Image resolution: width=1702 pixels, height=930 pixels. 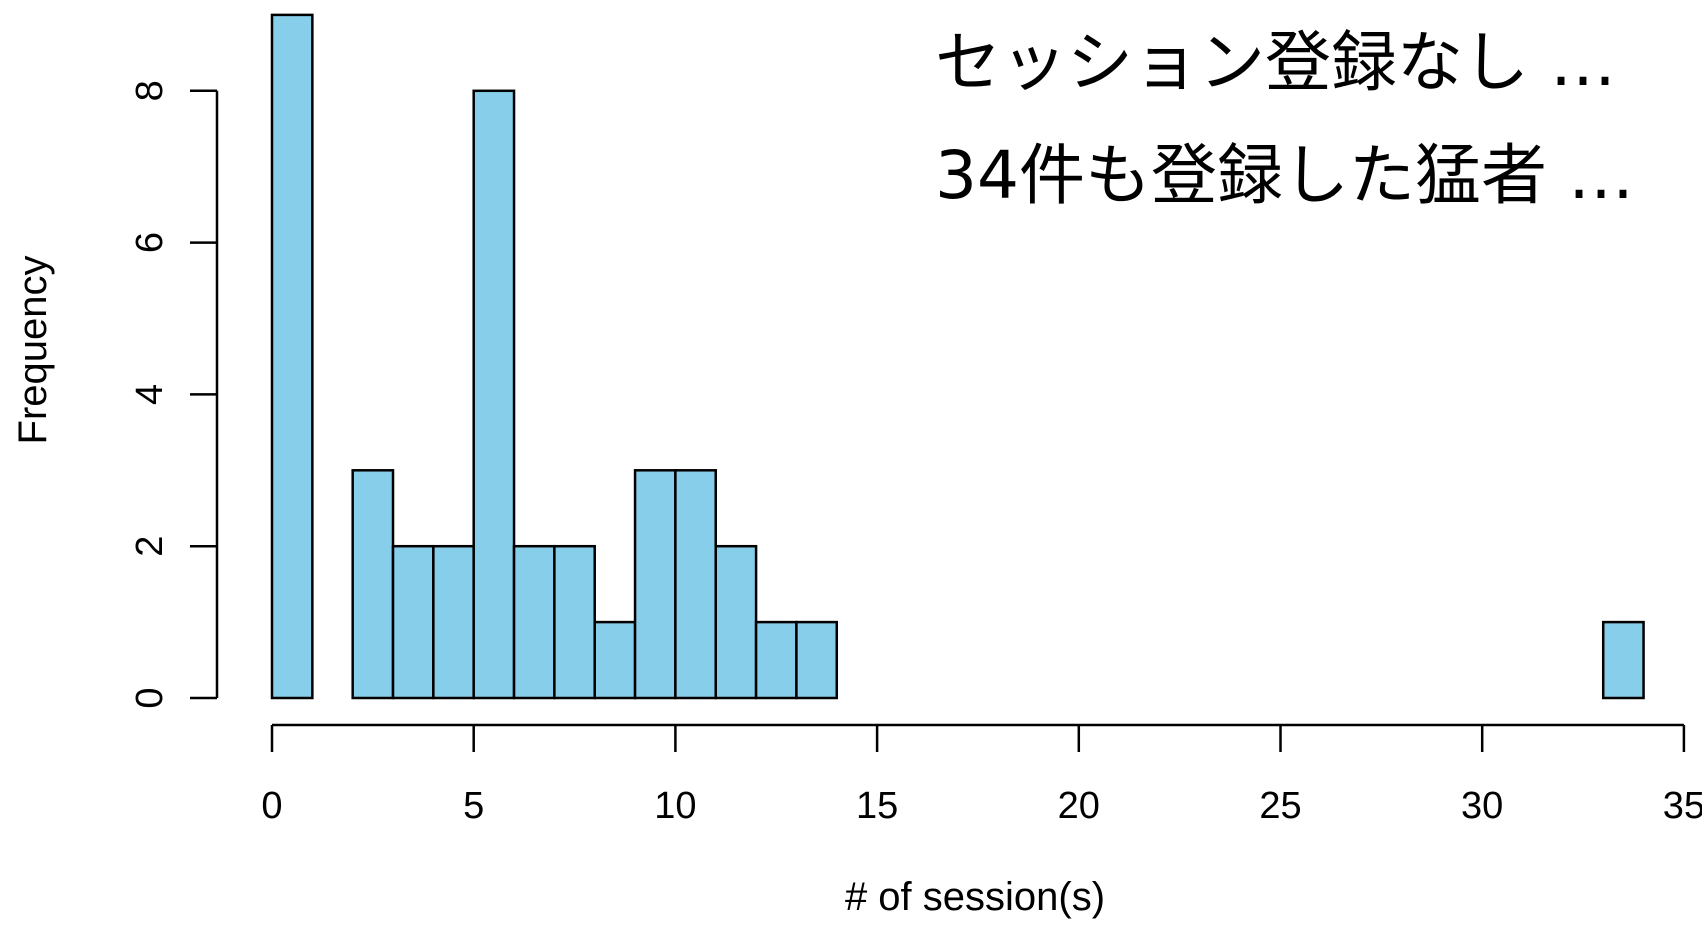 What do you see at coordinates (975, 897) in the screenshot?
I see `x-axis-title: # of session(s)` at bounding box center [975, 897].